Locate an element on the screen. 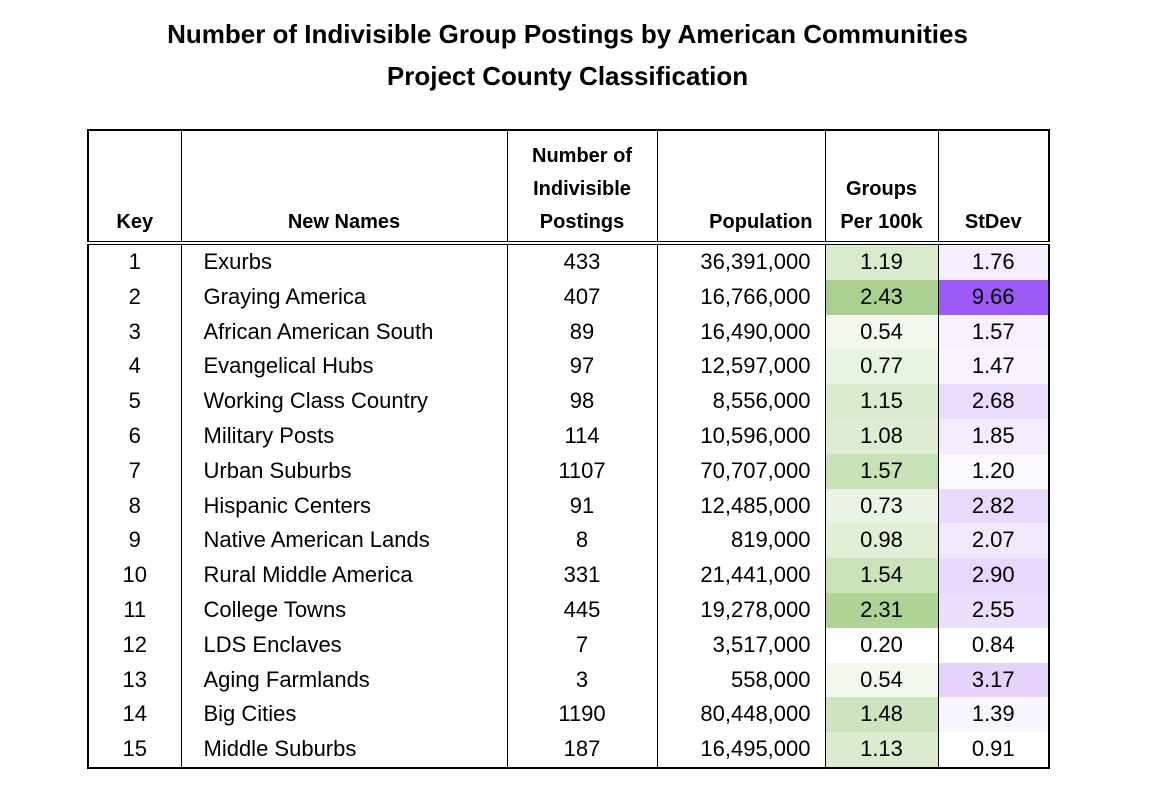 This screenshot has width=1161, height=803. cell-groups-per-100k: 0.77 is located at coordinates (881, 367).